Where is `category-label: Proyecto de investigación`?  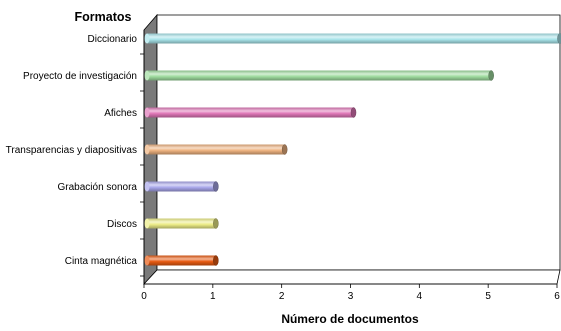
category-label: Proyecto de investigación is located at coordinates (80, 76).